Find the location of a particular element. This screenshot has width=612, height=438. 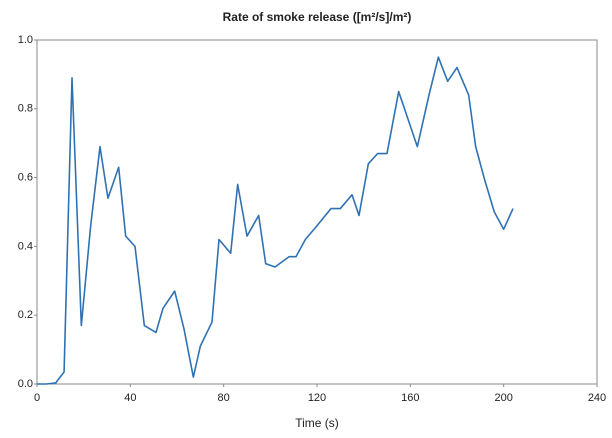

x-tick-label: 40 is located at coordinates (130, 398).